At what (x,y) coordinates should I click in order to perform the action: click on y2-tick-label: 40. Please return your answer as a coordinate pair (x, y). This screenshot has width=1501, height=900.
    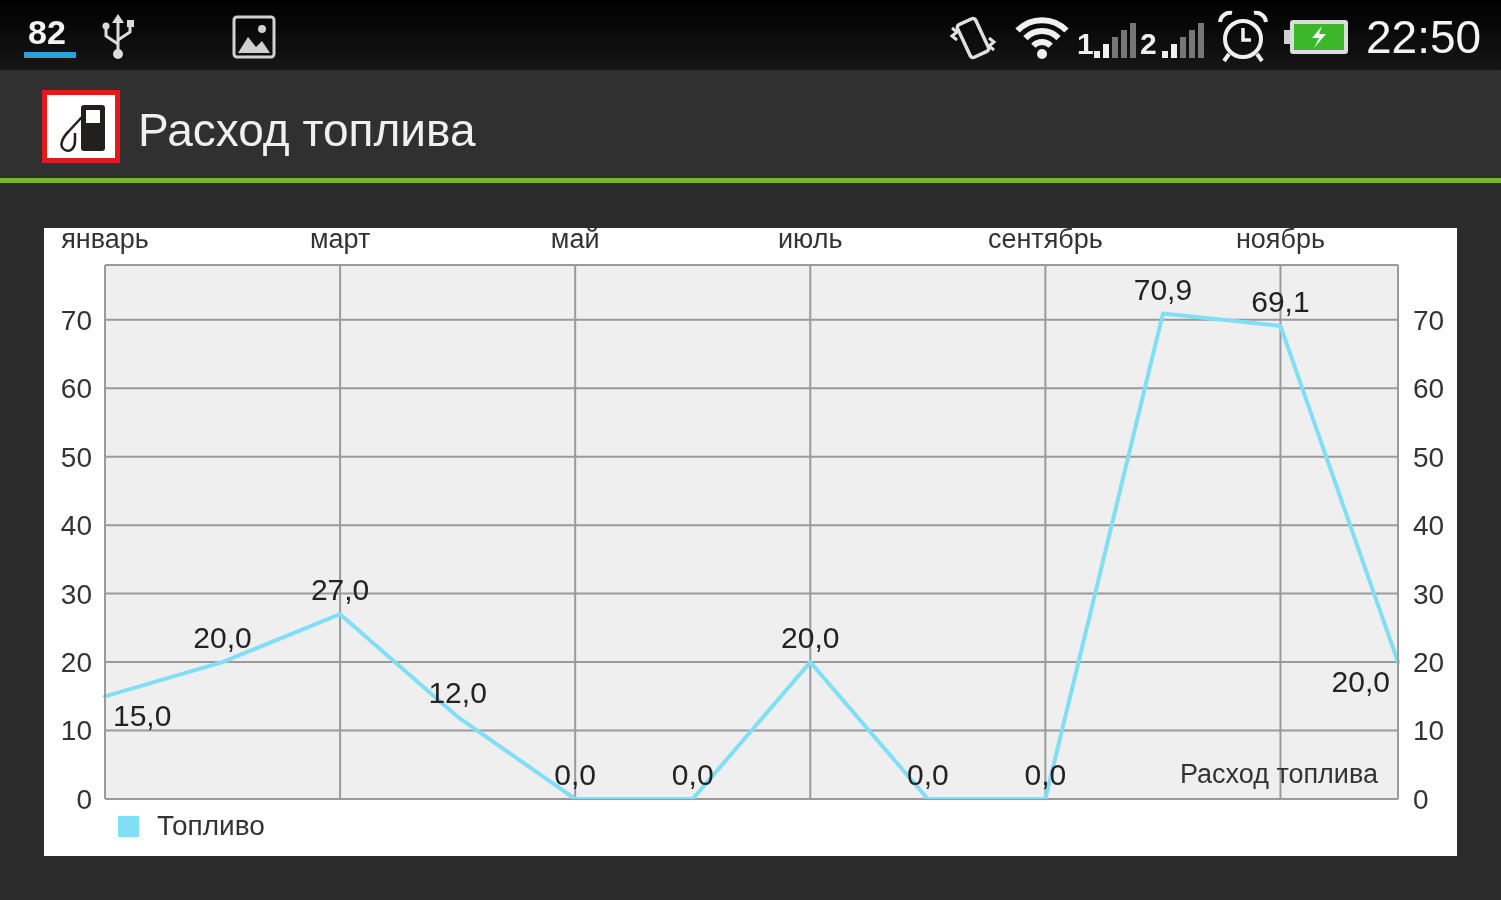
    Looking at the image, I should click on (1429, 526).